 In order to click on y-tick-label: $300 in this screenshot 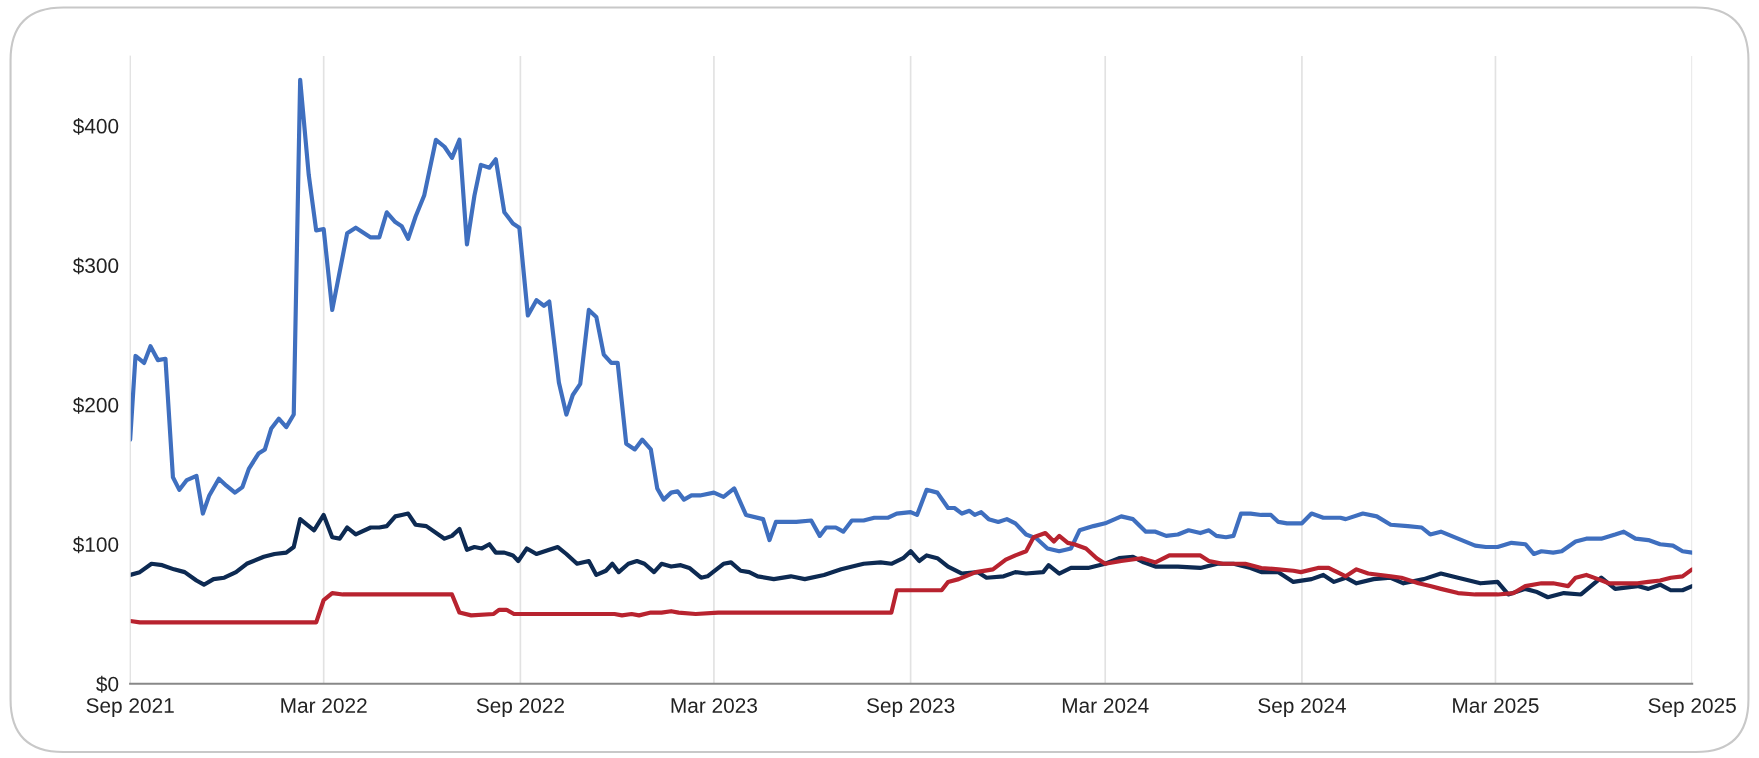, I will do `click(95, 266)`.